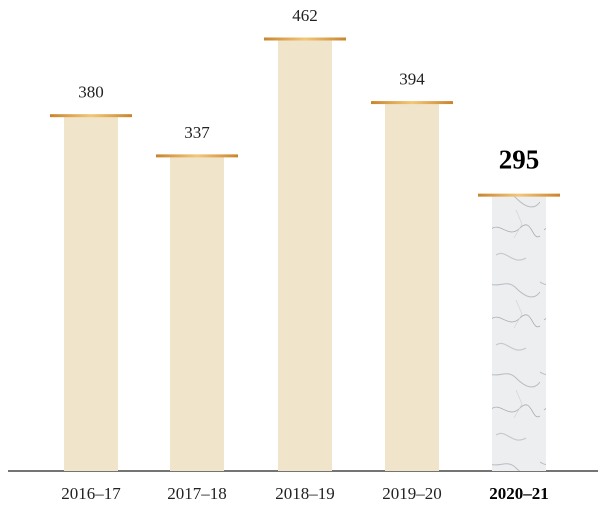  I want to click on value-label: 380, so click(91, 92).